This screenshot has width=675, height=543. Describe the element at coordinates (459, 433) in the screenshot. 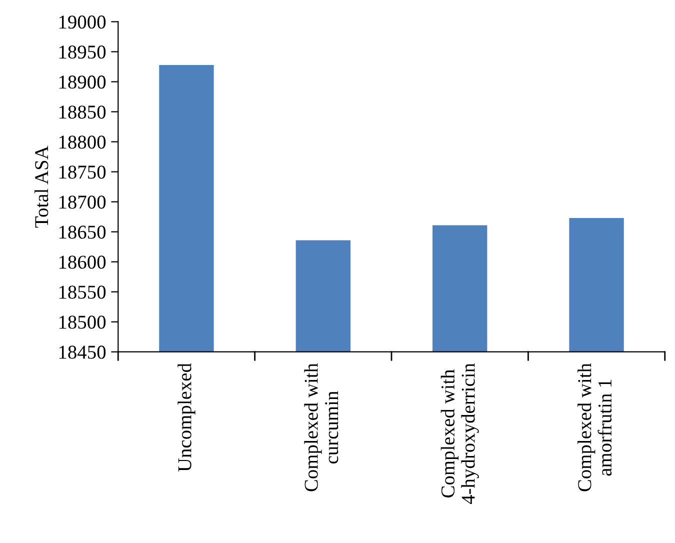

I see `x-tick-label: Complexed with 4-hydroxyderricin` at that location.